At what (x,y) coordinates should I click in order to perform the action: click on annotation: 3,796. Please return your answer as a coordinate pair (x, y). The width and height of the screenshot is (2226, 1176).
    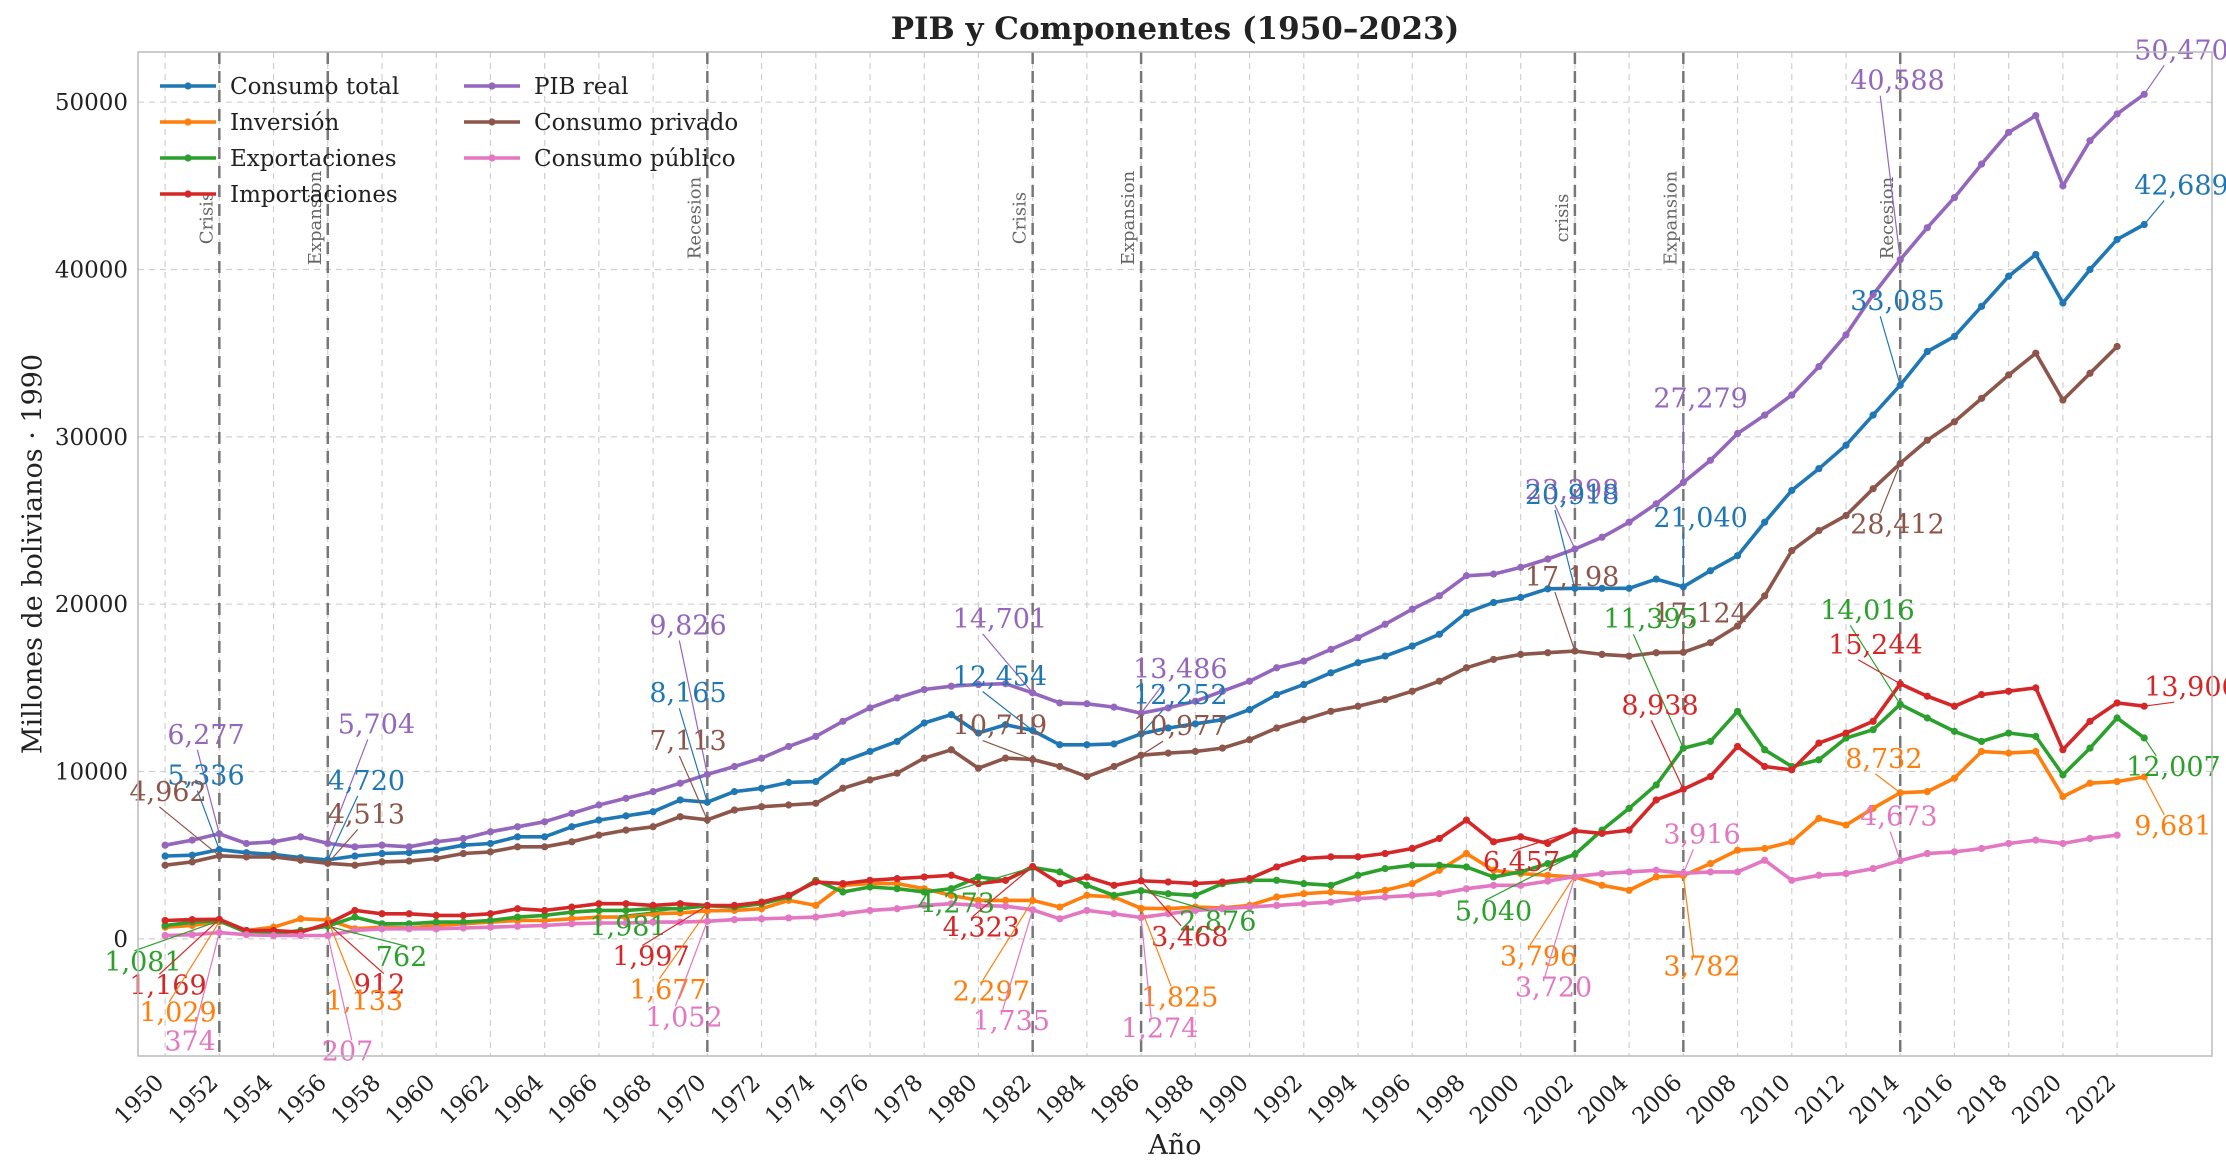
    Looking at the image, I should click on (1538, 923).